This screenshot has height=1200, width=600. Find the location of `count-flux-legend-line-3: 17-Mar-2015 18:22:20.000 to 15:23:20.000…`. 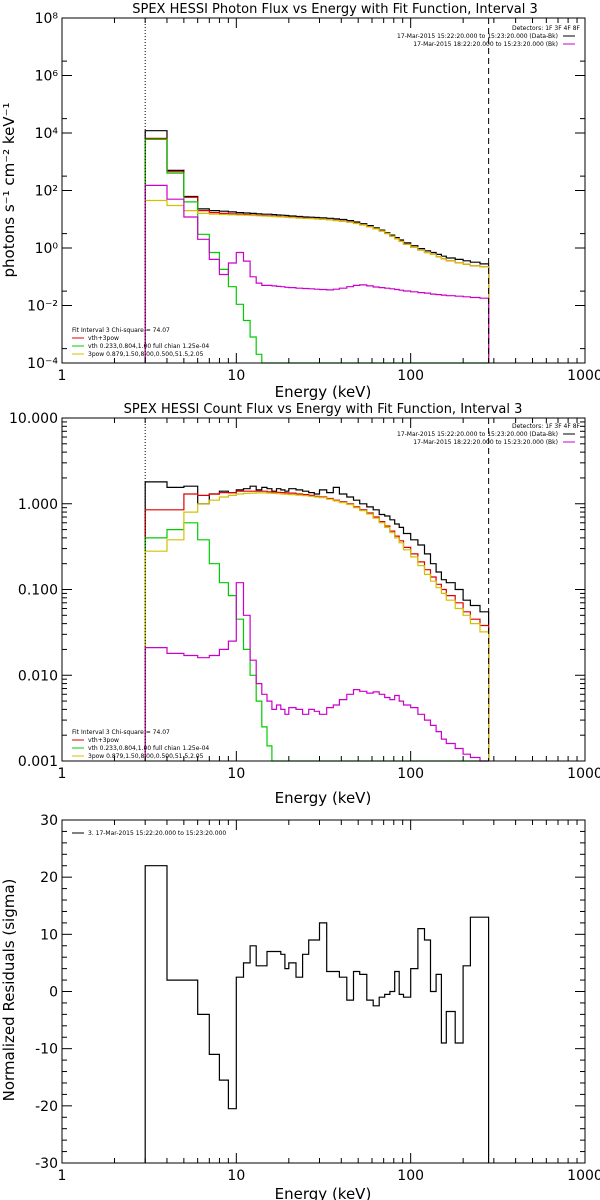

count-flux-legend-line-3: 17-Mar-2015 18:22:20.000 to 15:23:20.000… is located at coordinates (485, 442).